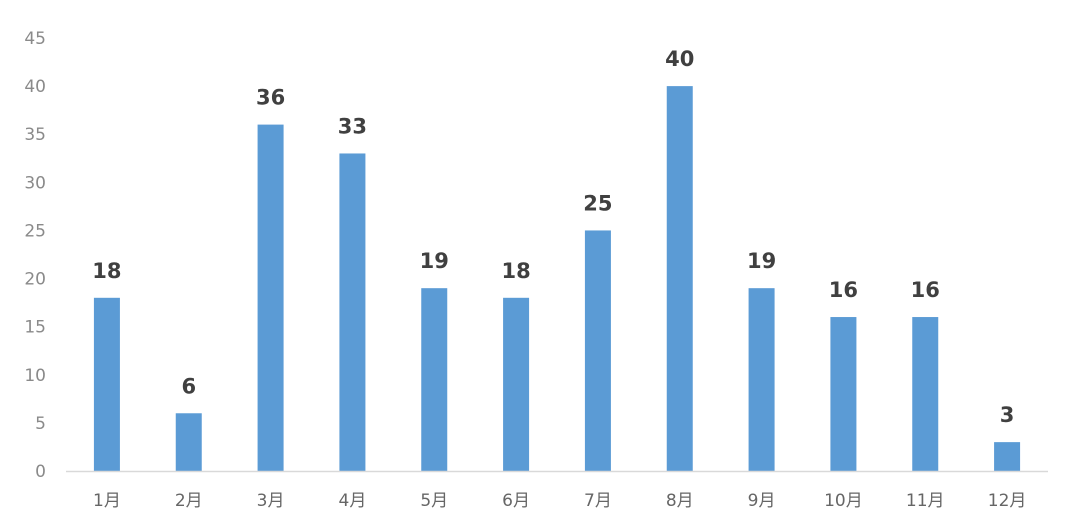  I want to click on x-tick-label: 6月, so click(516, 501).